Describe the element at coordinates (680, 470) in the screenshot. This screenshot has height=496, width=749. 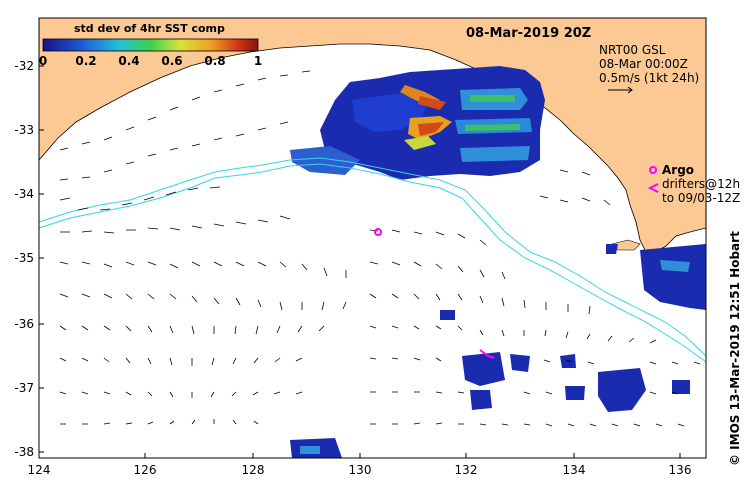
I see `x-tick-label: 136` at that location.